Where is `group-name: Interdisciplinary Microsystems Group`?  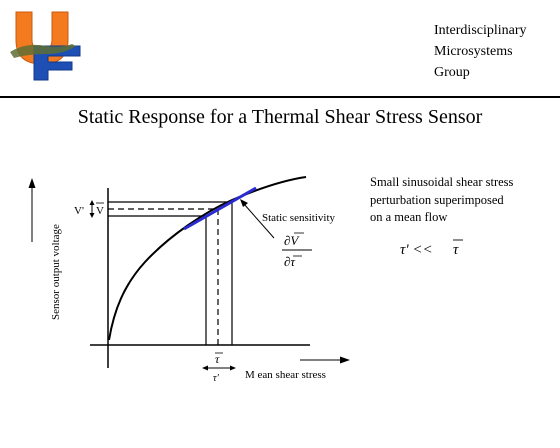
group-name: Interdisciplinary Microsystems Group is located at coordinates (495, 51).